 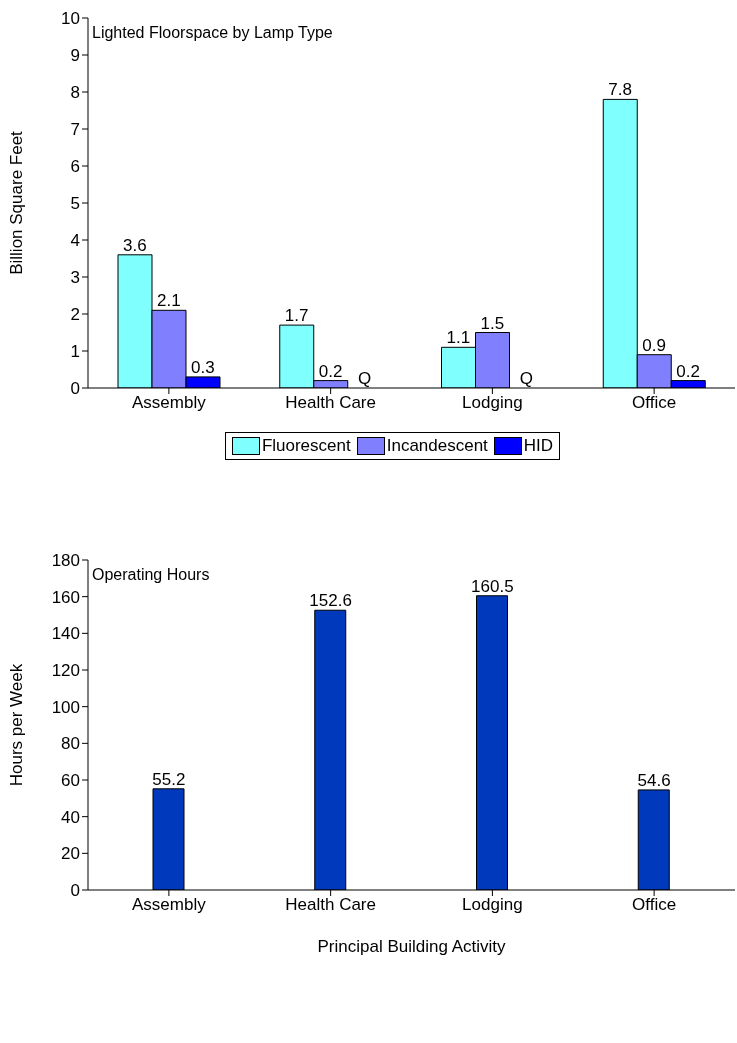 What do you see at coordinates (70, 854) in the screenshot?
I see `y-tick-label: 20` at bounding box center [70, 854].